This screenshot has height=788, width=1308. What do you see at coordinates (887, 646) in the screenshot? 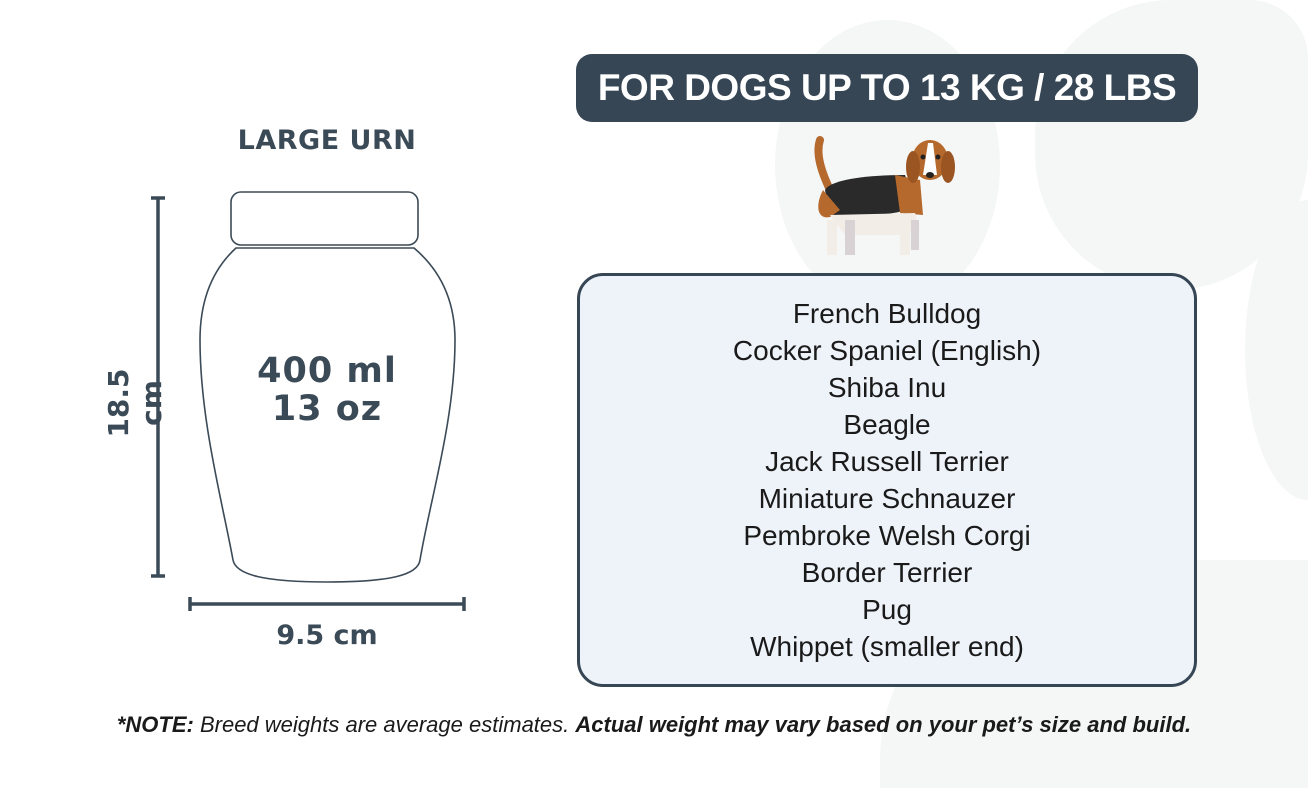
I see `breed-item: Whippet (smaller end)` at bounding box center [887, 646].